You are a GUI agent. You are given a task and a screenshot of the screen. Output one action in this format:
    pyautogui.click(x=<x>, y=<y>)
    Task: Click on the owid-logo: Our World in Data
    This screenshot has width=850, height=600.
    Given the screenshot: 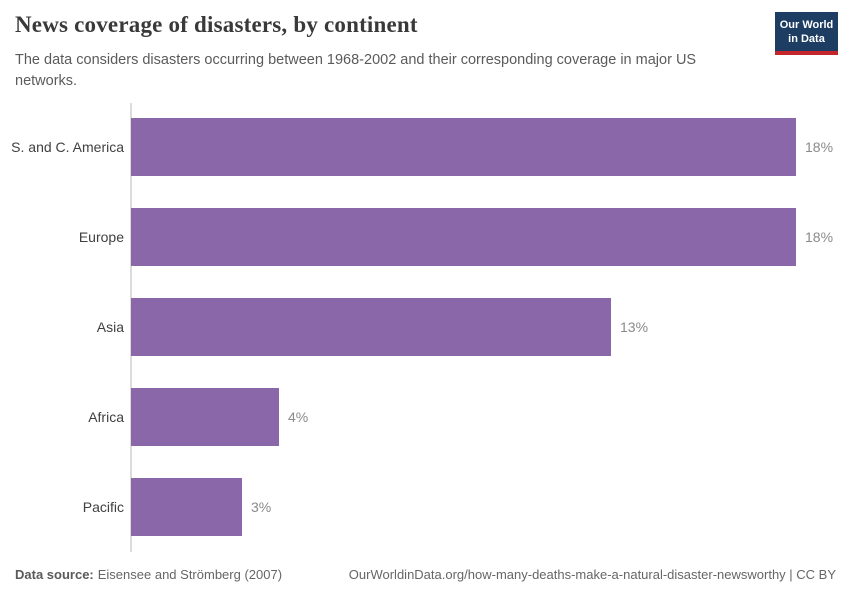 What is the action you would take?
    pyautogui.click(x=806, y=33)
    